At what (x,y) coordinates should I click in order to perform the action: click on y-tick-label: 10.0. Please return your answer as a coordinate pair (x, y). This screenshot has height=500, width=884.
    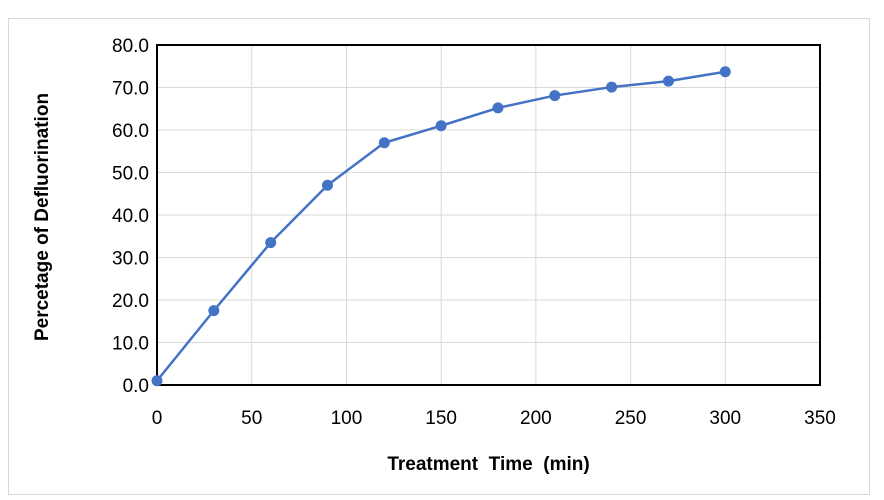
    Looking at the image, I should click on (130, 344).